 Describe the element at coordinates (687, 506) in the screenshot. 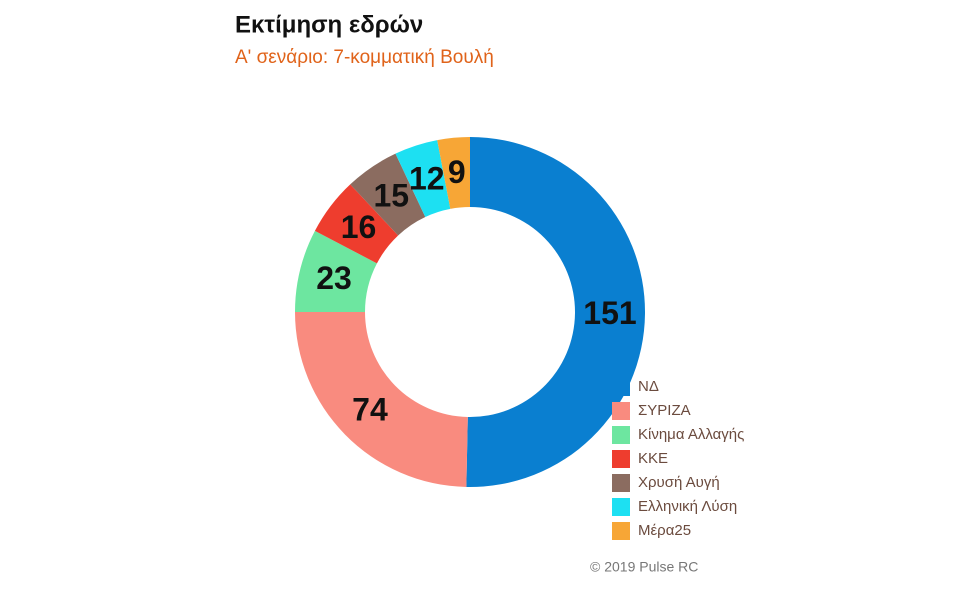

I see `legend-label: Ελληνική Λύση` at that location.